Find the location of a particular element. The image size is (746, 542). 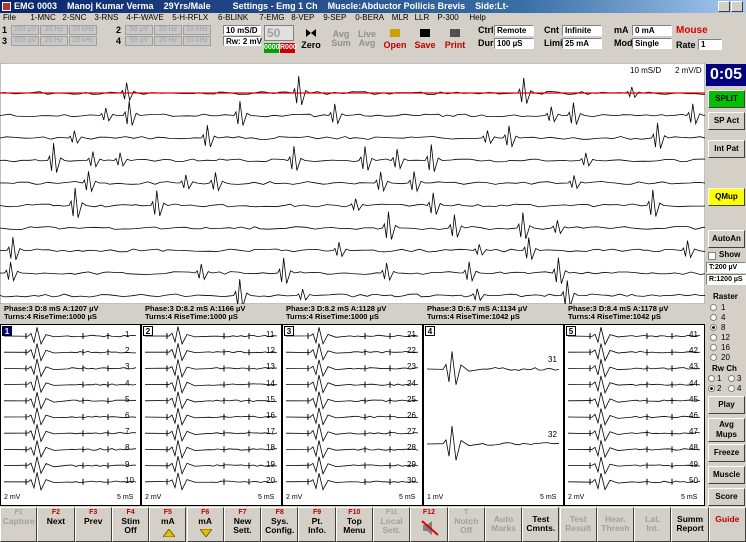

function-key: F2 Next is located at coordinates (56, 524).